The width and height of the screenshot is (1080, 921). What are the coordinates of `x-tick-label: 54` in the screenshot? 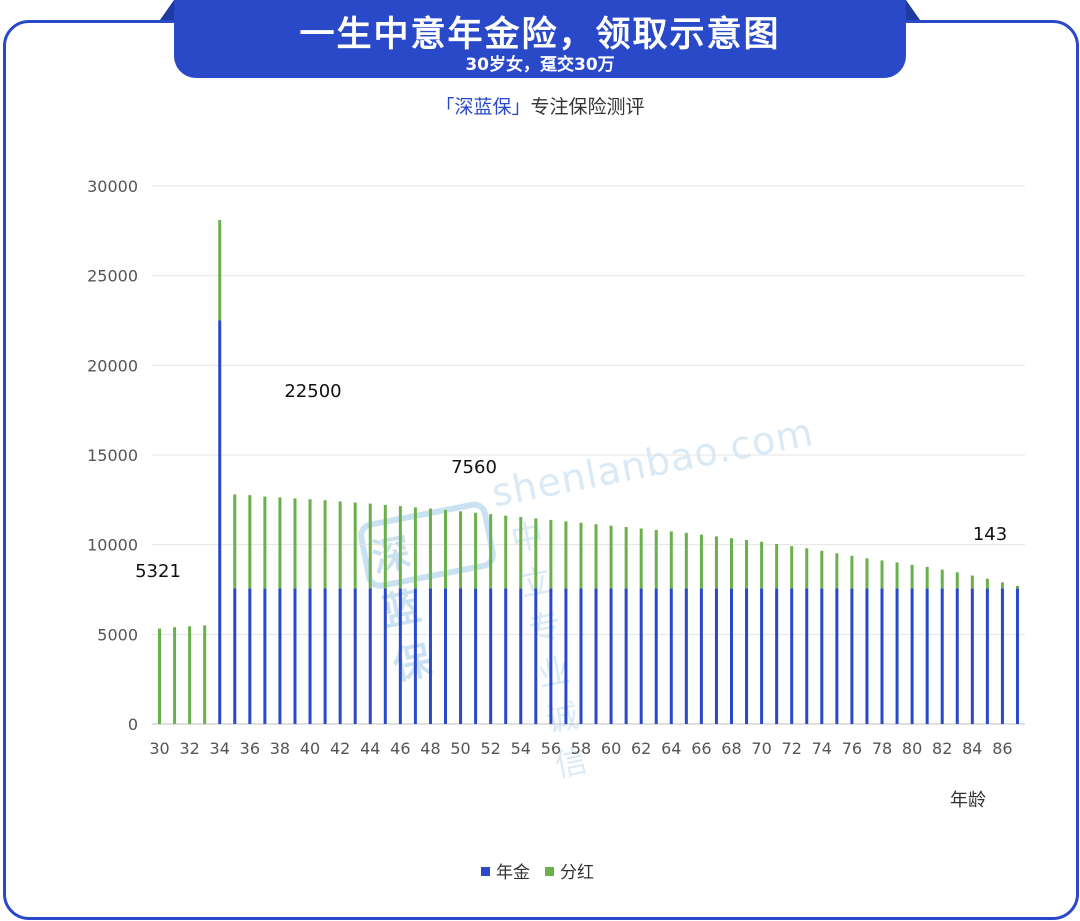 It's located at (521, 748).